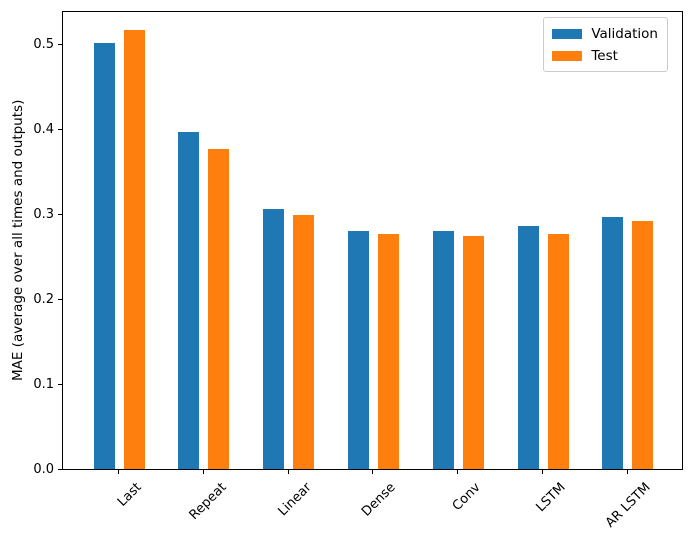 This screenshot has width=691, height=544. Describe the element at coordinates (473, 352) in the screenshot. I see `bar-test-conv` at that location.